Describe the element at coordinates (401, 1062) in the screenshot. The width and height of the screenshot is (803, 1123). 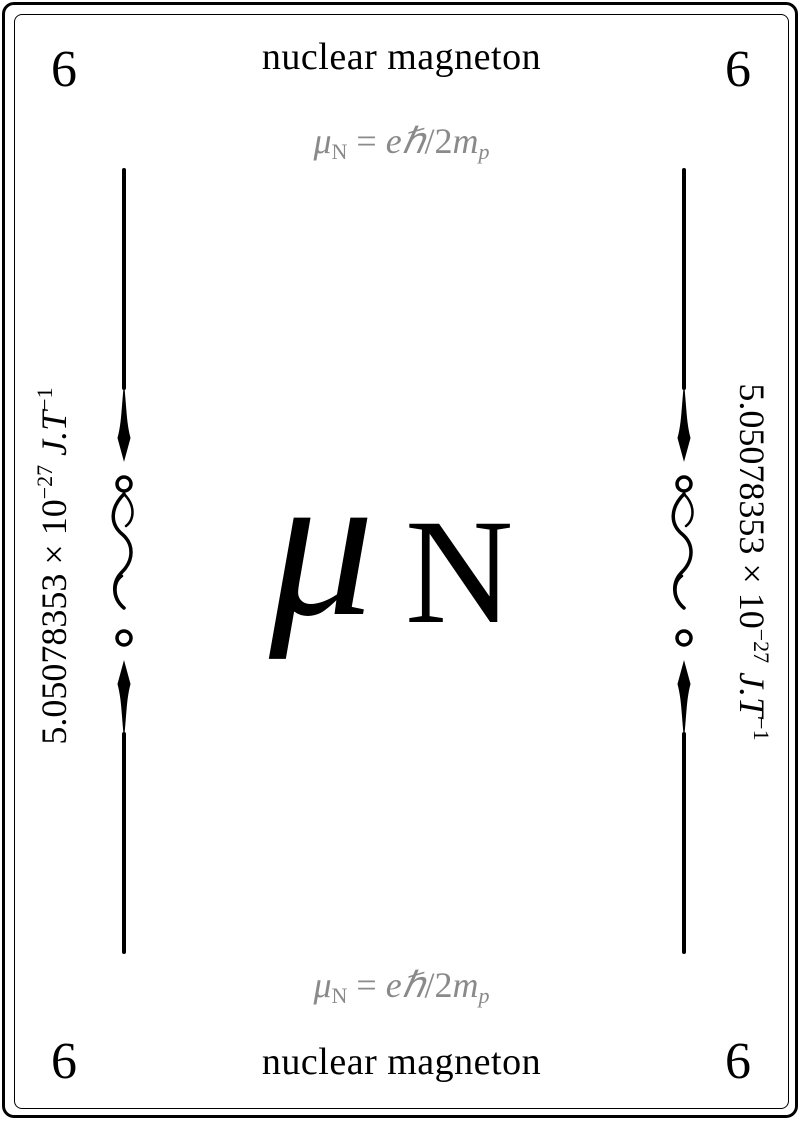
I see `constant-name-bottom: nuclear magneton` at that location.